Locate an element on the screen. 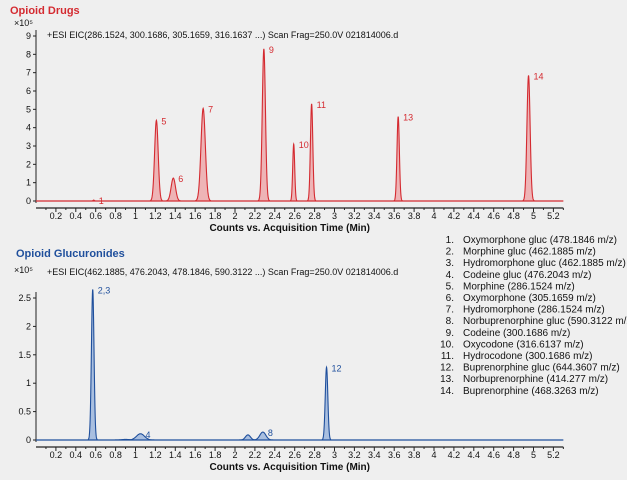 The image size is (627, 480). y-tick-label: 0.5 is located at coordinates (24, 412).